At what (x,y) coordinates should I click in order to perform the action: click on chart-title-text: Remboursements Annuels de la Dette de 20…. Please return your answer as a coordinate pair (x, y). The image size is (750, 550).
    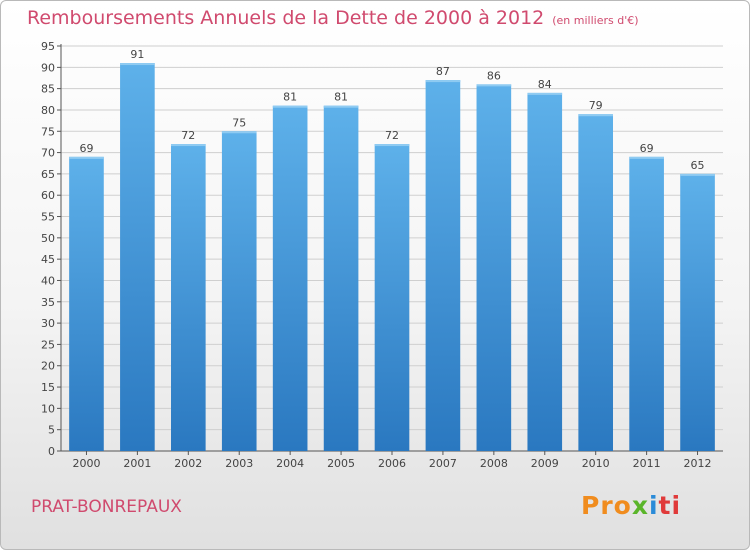
    Looking at the image, I should click on (286, 18).